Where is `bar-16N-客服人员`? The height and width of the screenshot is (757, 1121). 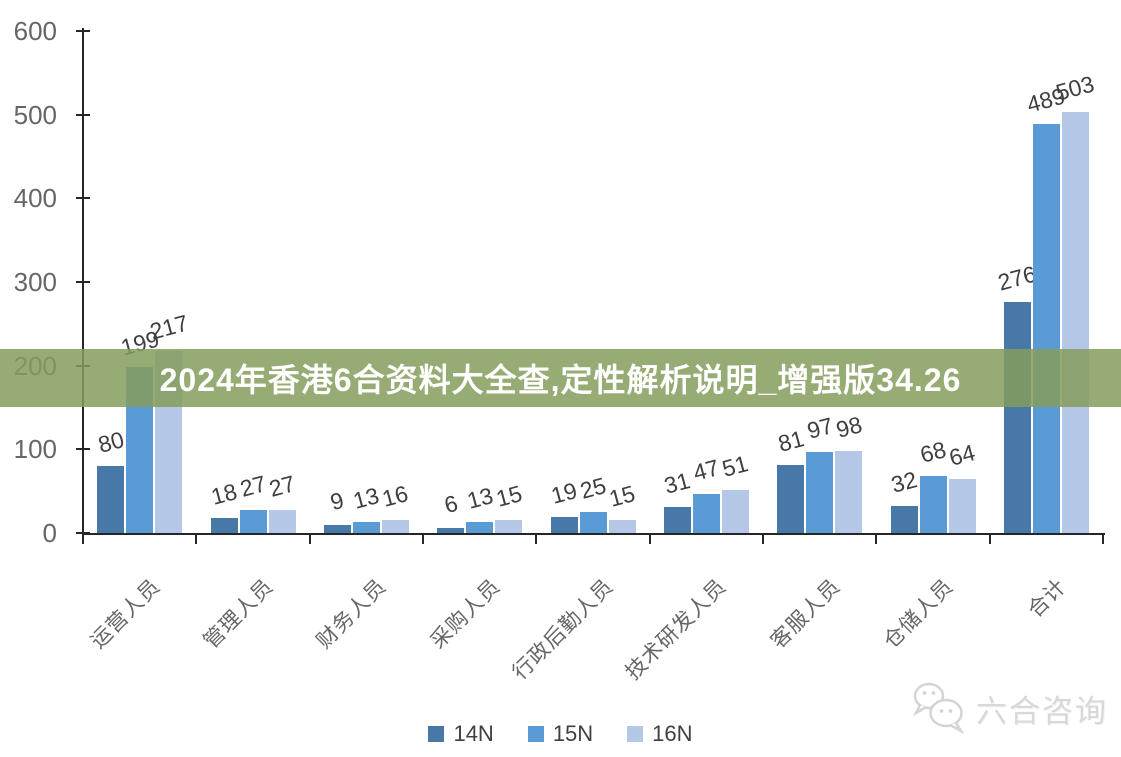 bar-16N-客服人员 is located at coordinates (849, 492).